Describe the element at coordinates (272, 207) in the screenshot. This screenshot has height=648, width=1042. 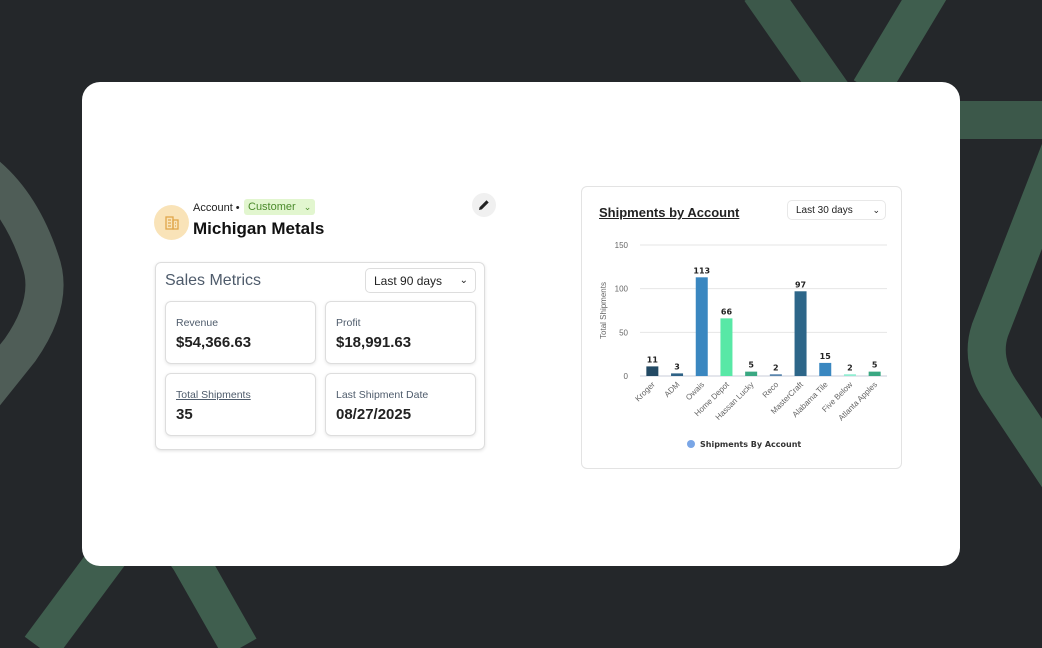
I see `status-value: Customer` at that location.